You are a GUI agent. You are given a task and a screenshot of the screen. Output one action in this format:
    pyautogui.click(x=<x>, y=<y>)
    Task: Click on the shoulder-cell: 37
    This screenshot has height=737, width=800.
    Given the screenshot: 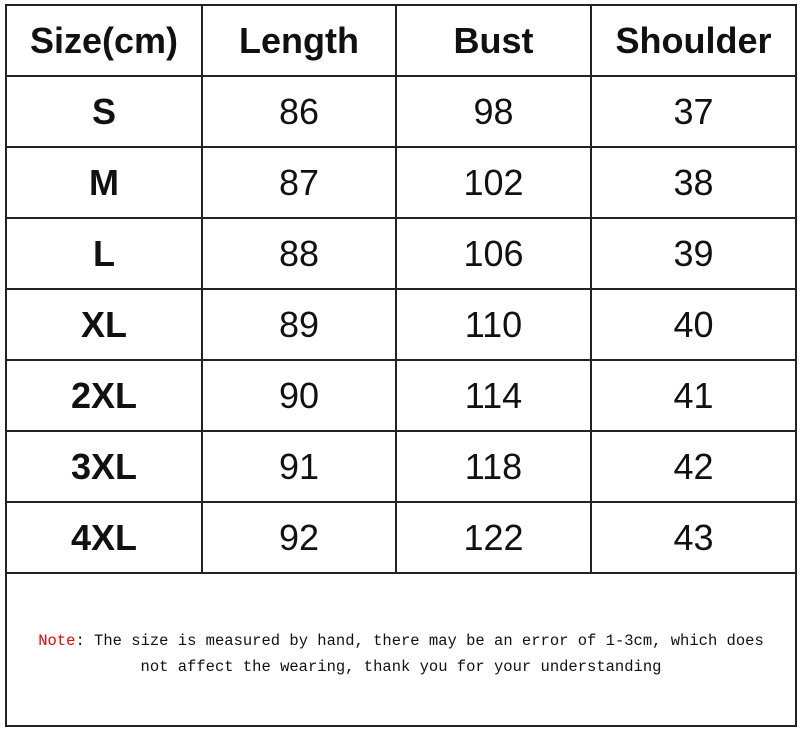 What is the action you would take?
    pyautogui.click(x=693, y=111)
    